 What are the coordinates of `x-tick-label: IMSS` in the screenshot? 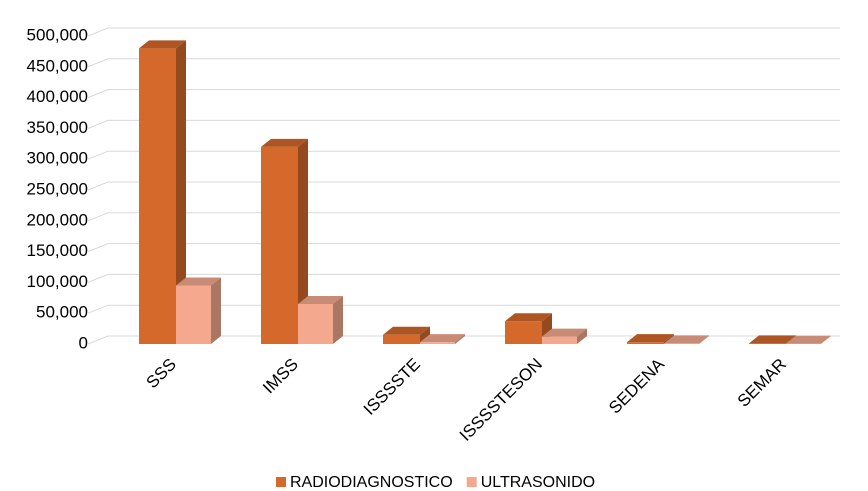 It's located at (280, 376).